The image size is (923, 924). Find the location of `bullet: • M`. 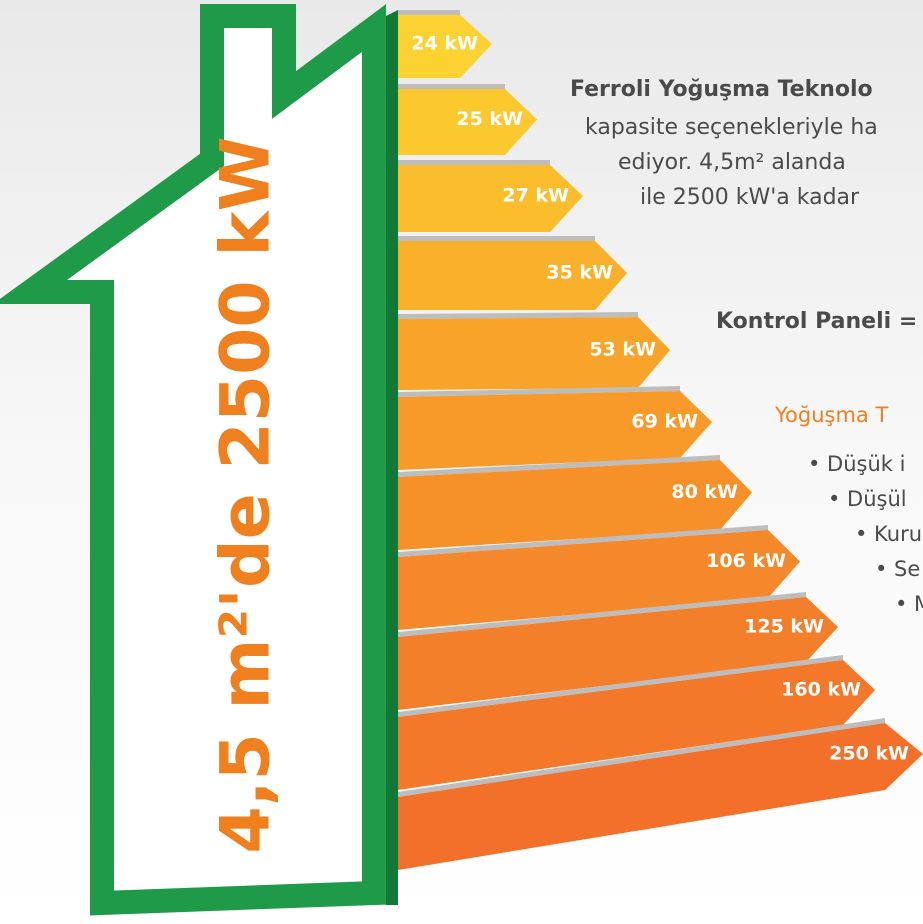

bullet: • M is located at coordinates (909, 604).